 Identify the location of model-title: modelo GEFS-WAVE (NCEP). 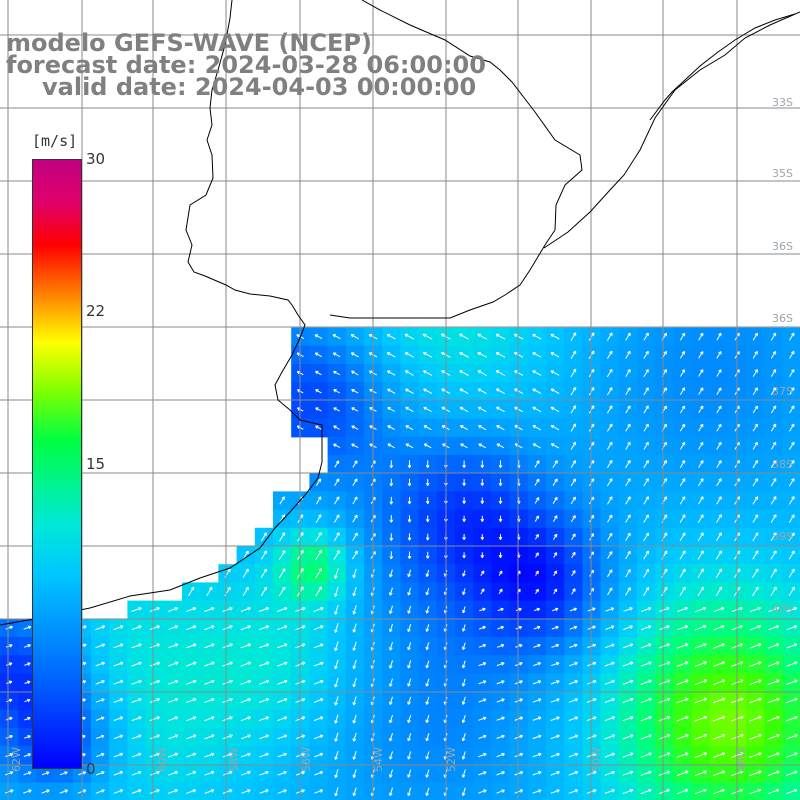
(189, 43).